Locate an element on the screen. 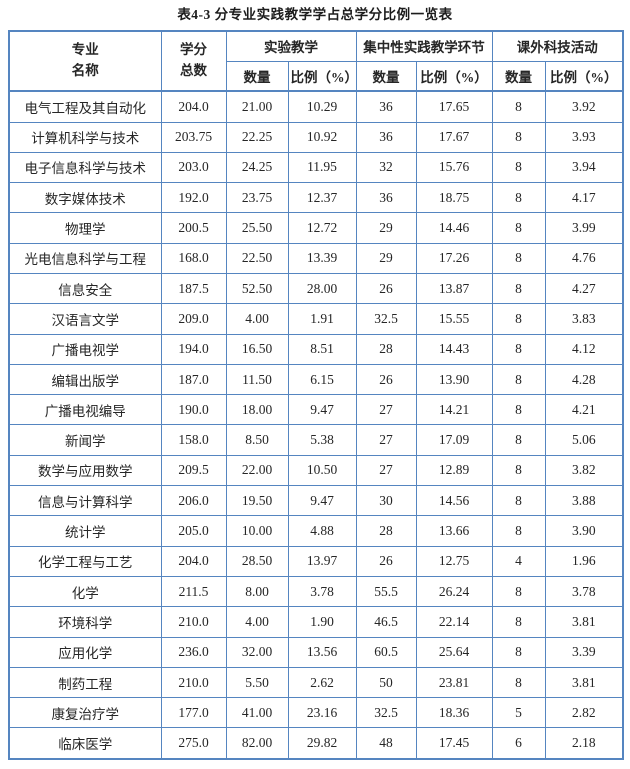  cell-exp-ratio: 1.90 is located at coordinates (322, 622).